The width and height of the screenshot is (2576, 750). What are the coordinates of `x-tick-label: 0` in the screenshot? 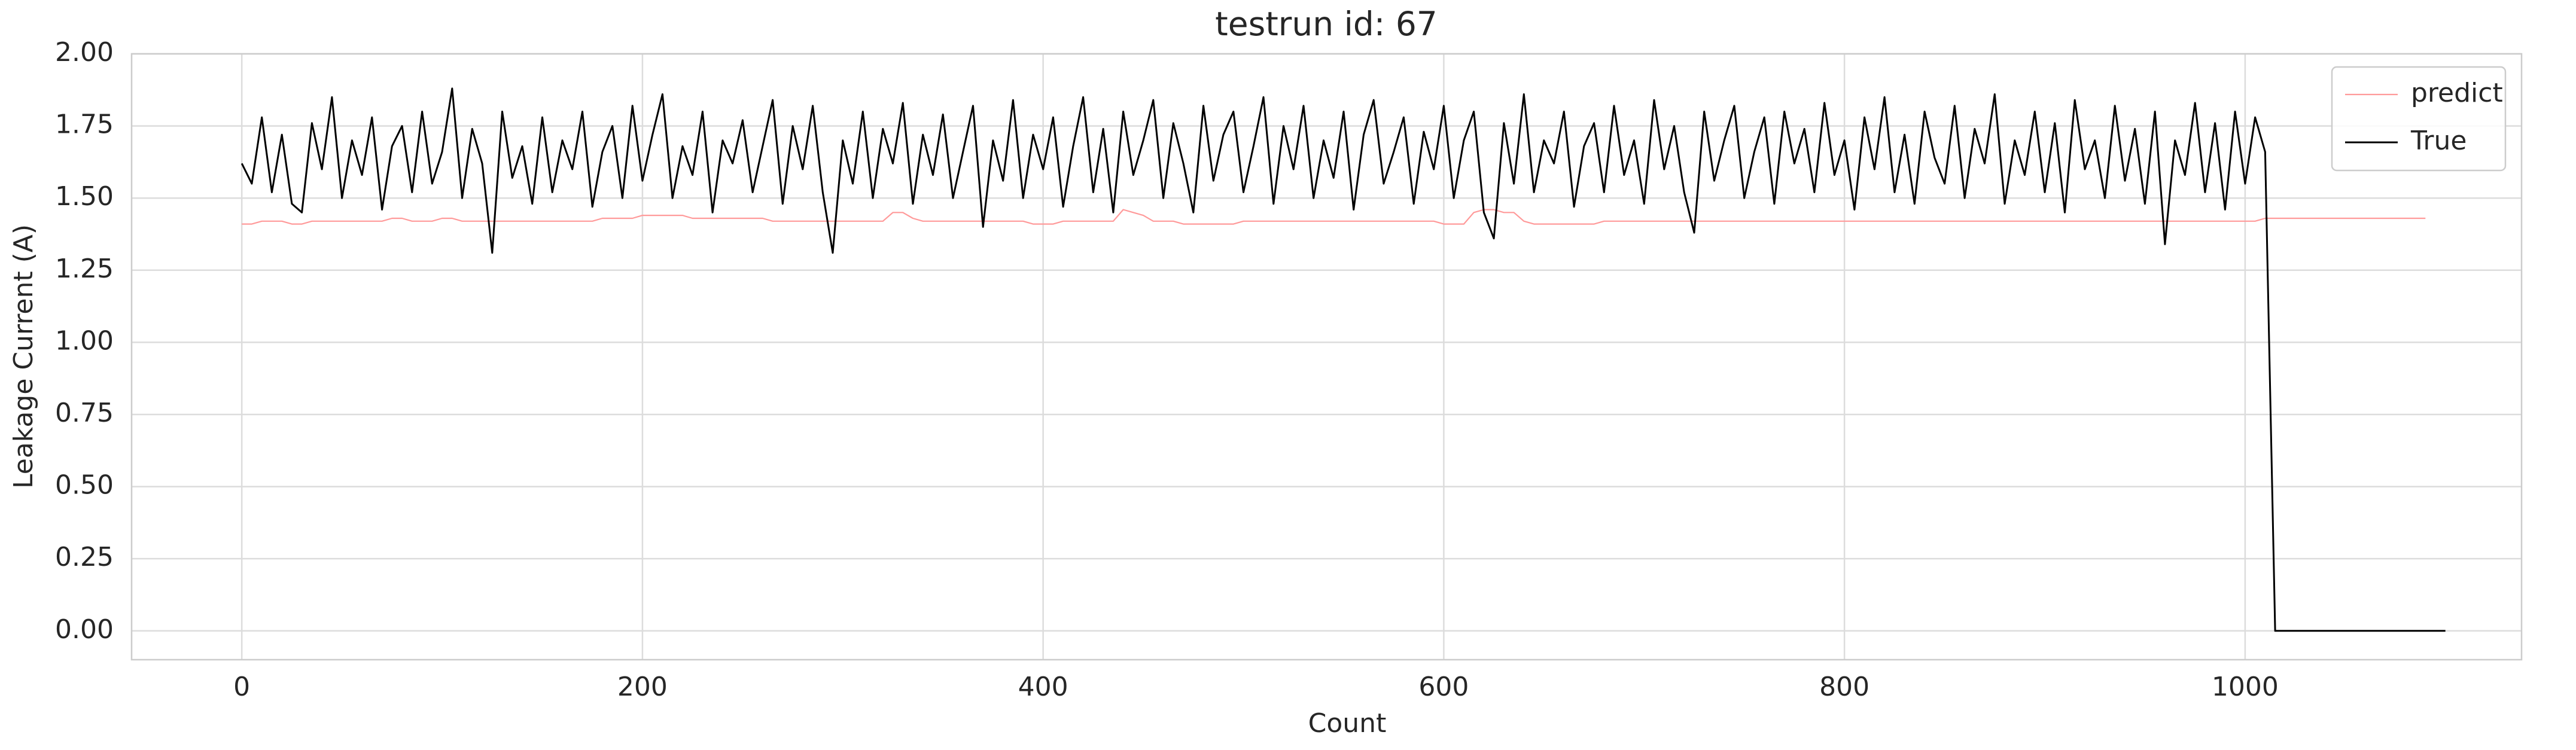 It's located at (241, 687).